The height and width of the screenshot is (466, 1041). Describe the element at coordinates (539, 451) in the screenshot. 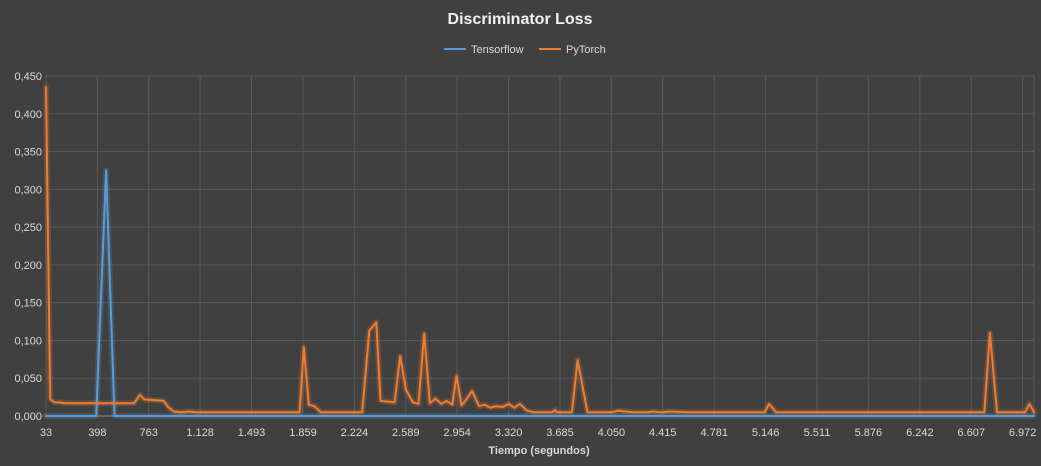

I see `x-axis-title: Tiempo (segundos)` at that location.